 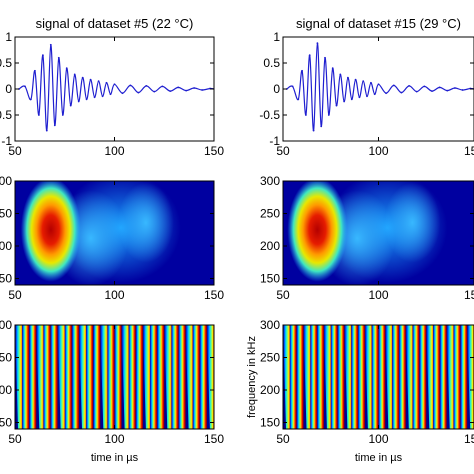 What do you see at coordinates (270, 181) in the screenshot?
I see `y-tick-label: 300` at bounding box center [270, 181].